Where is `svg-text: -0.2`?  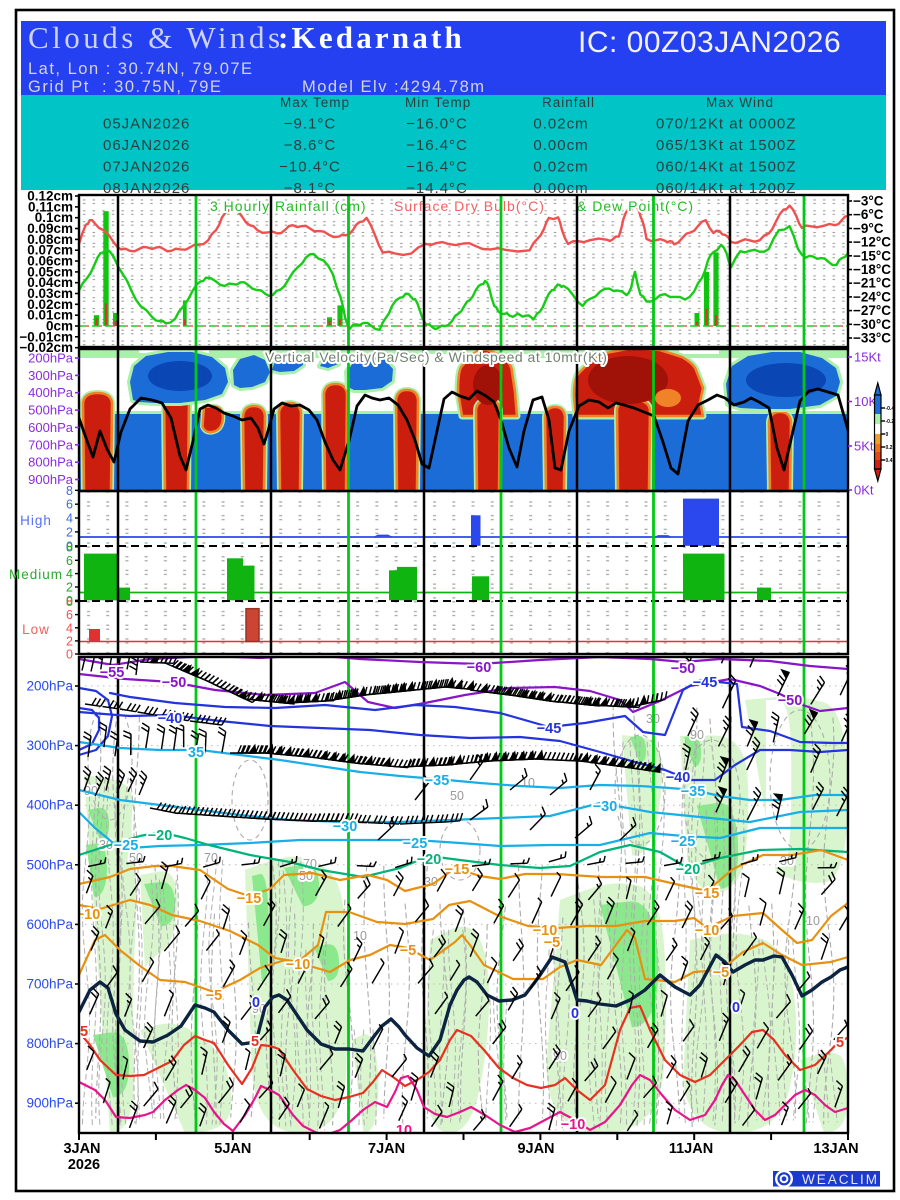
svg-text: -0.2 is located at coordinates (890, 422).